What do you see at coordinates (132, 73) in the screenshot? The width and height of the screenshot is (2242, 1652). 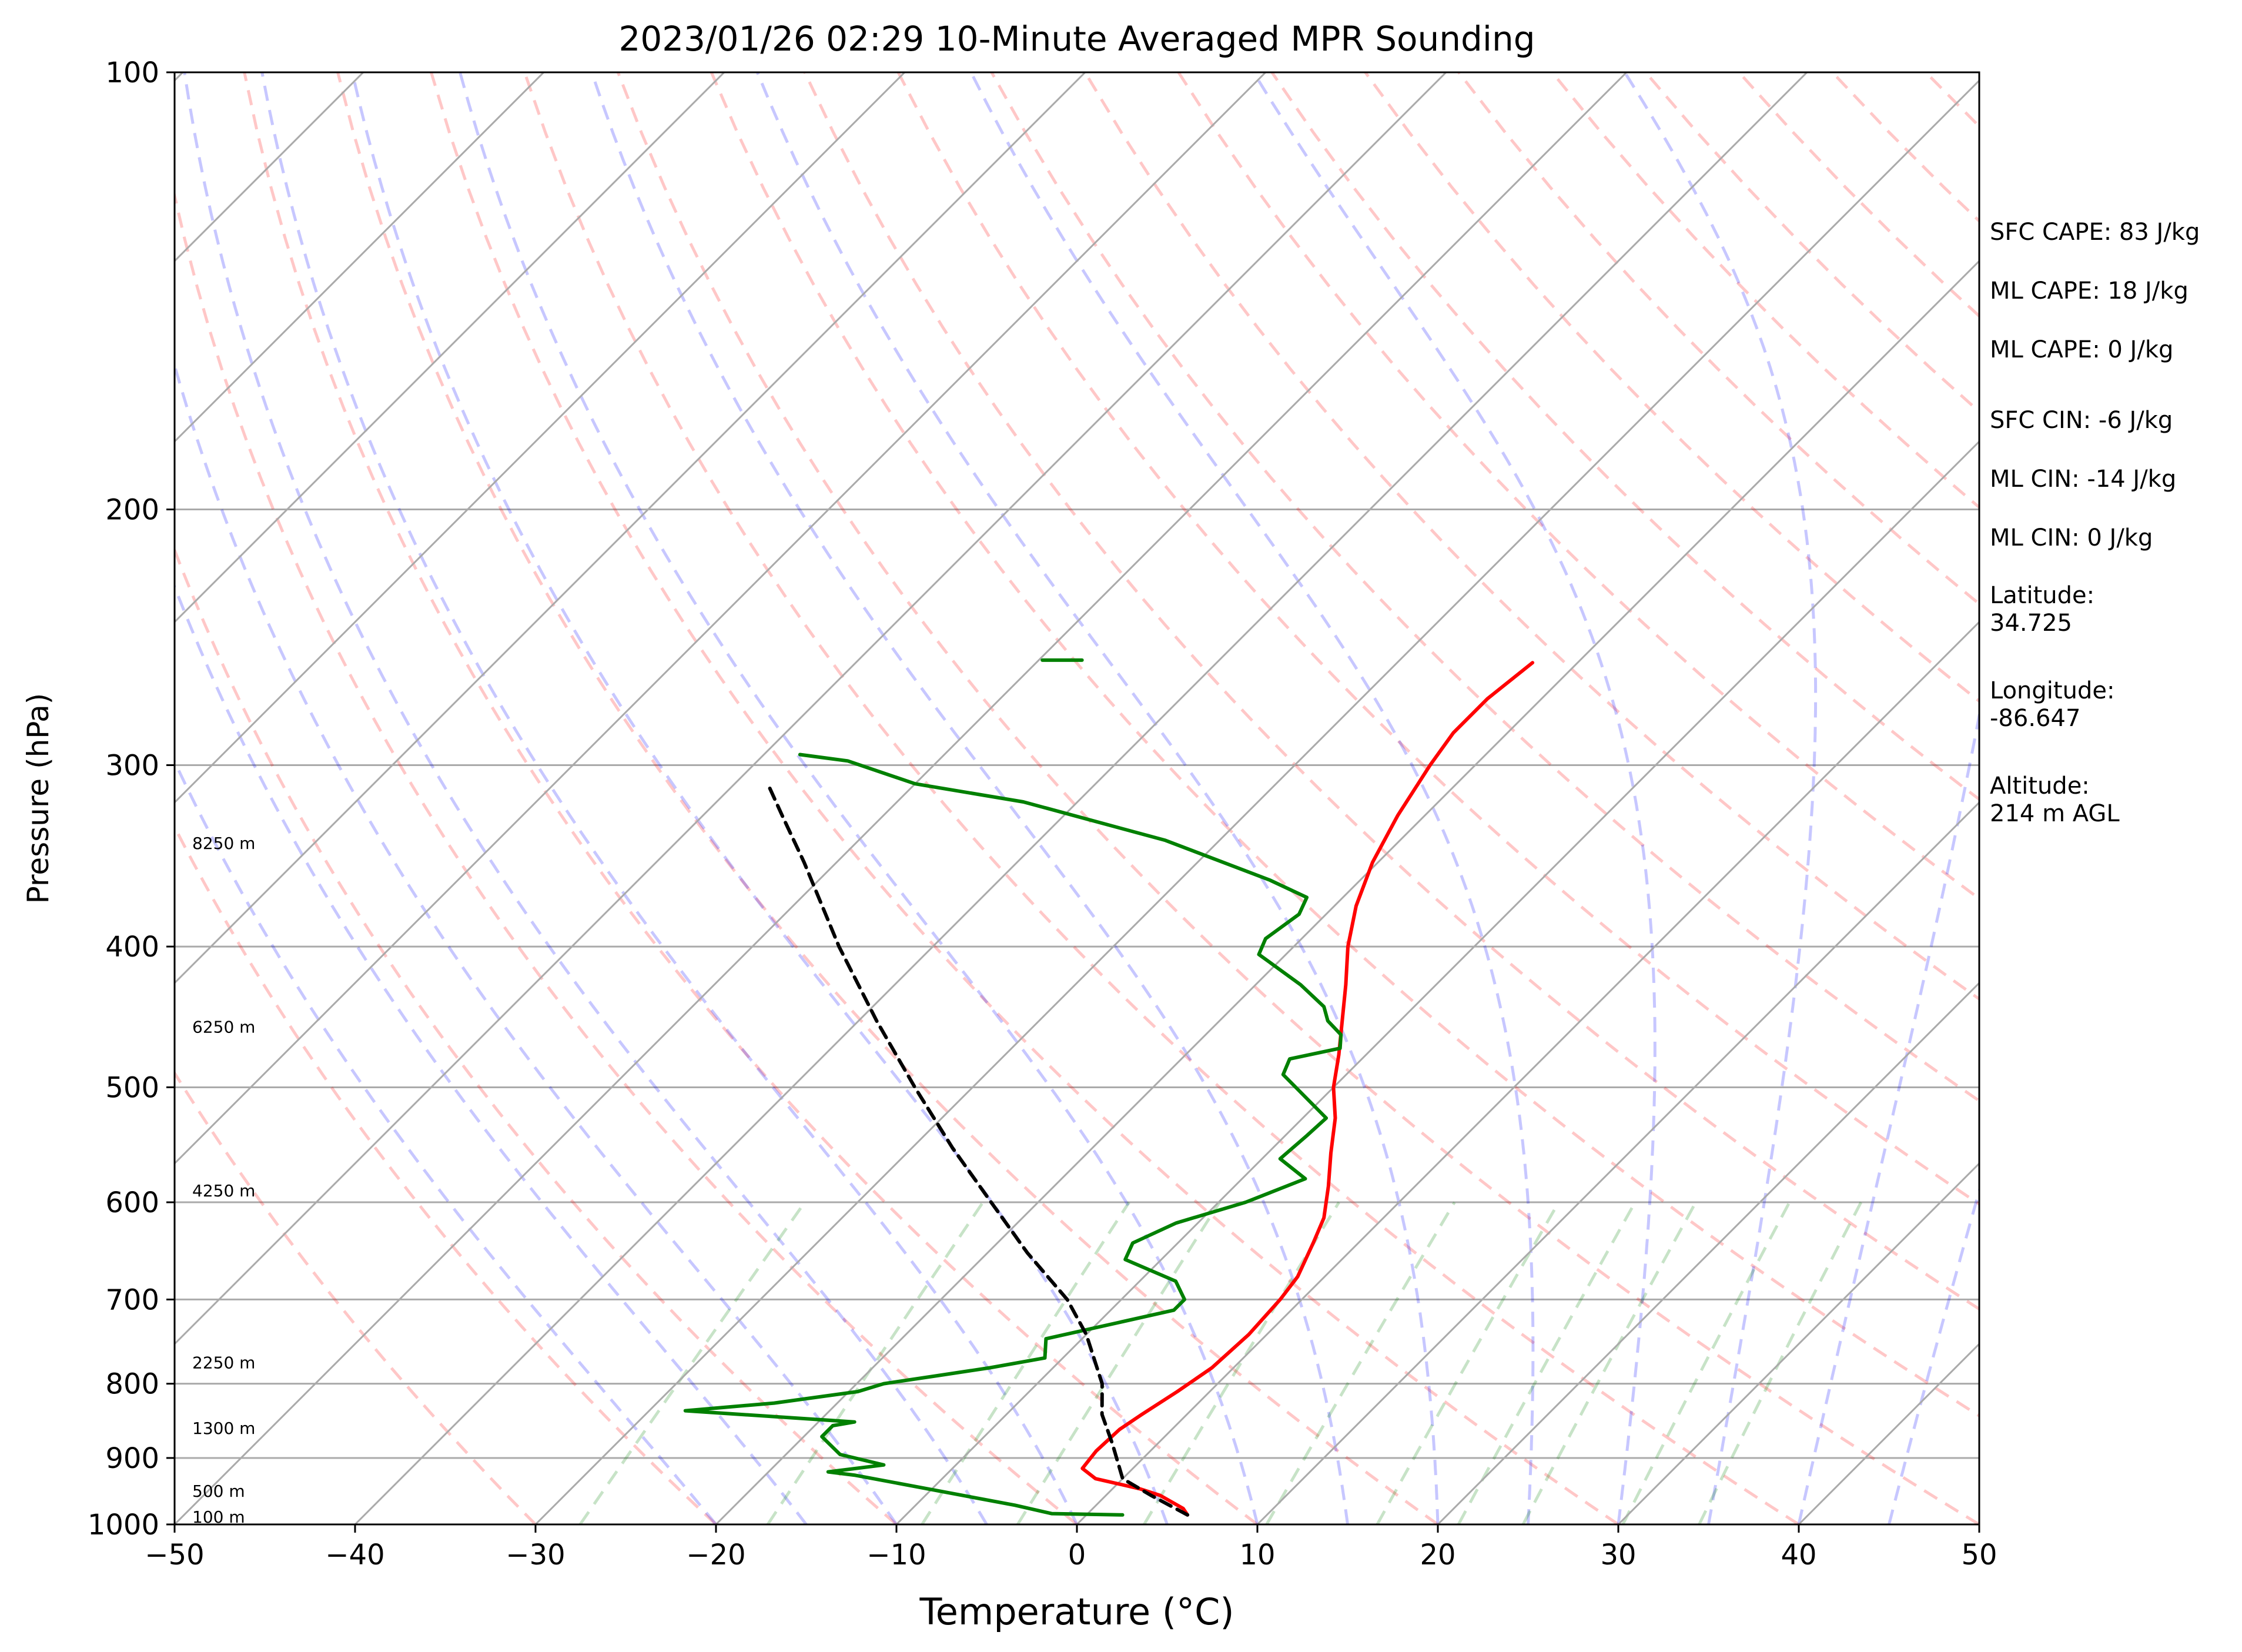 I see `y-tick-label: 100` at bounding box center [132, 73].